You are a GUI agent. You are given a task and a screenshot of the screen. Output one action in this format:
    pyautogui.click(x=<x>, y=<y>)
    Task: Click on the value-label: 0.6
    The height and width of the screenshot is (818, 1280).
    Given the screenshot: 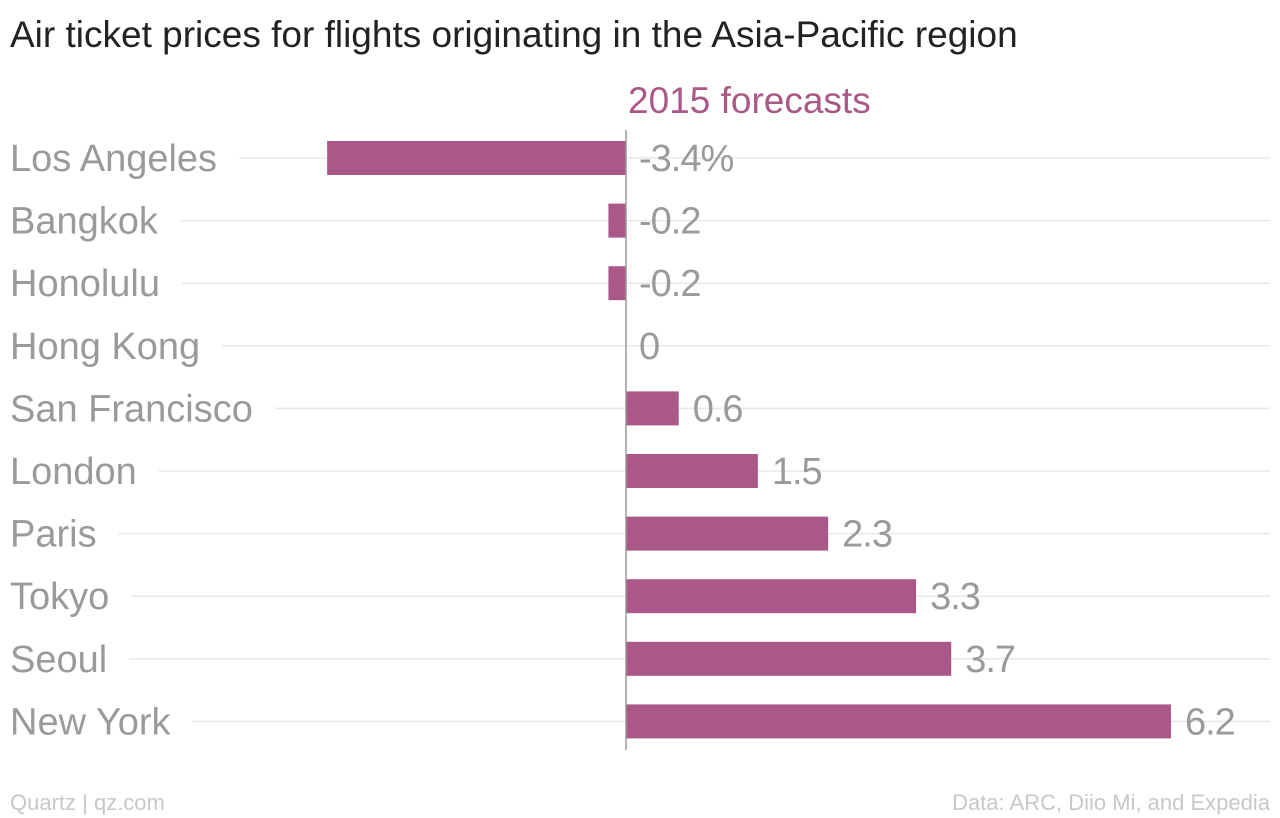 What is the action you would take?
    pyautogui.click(x=718, y=409)
    